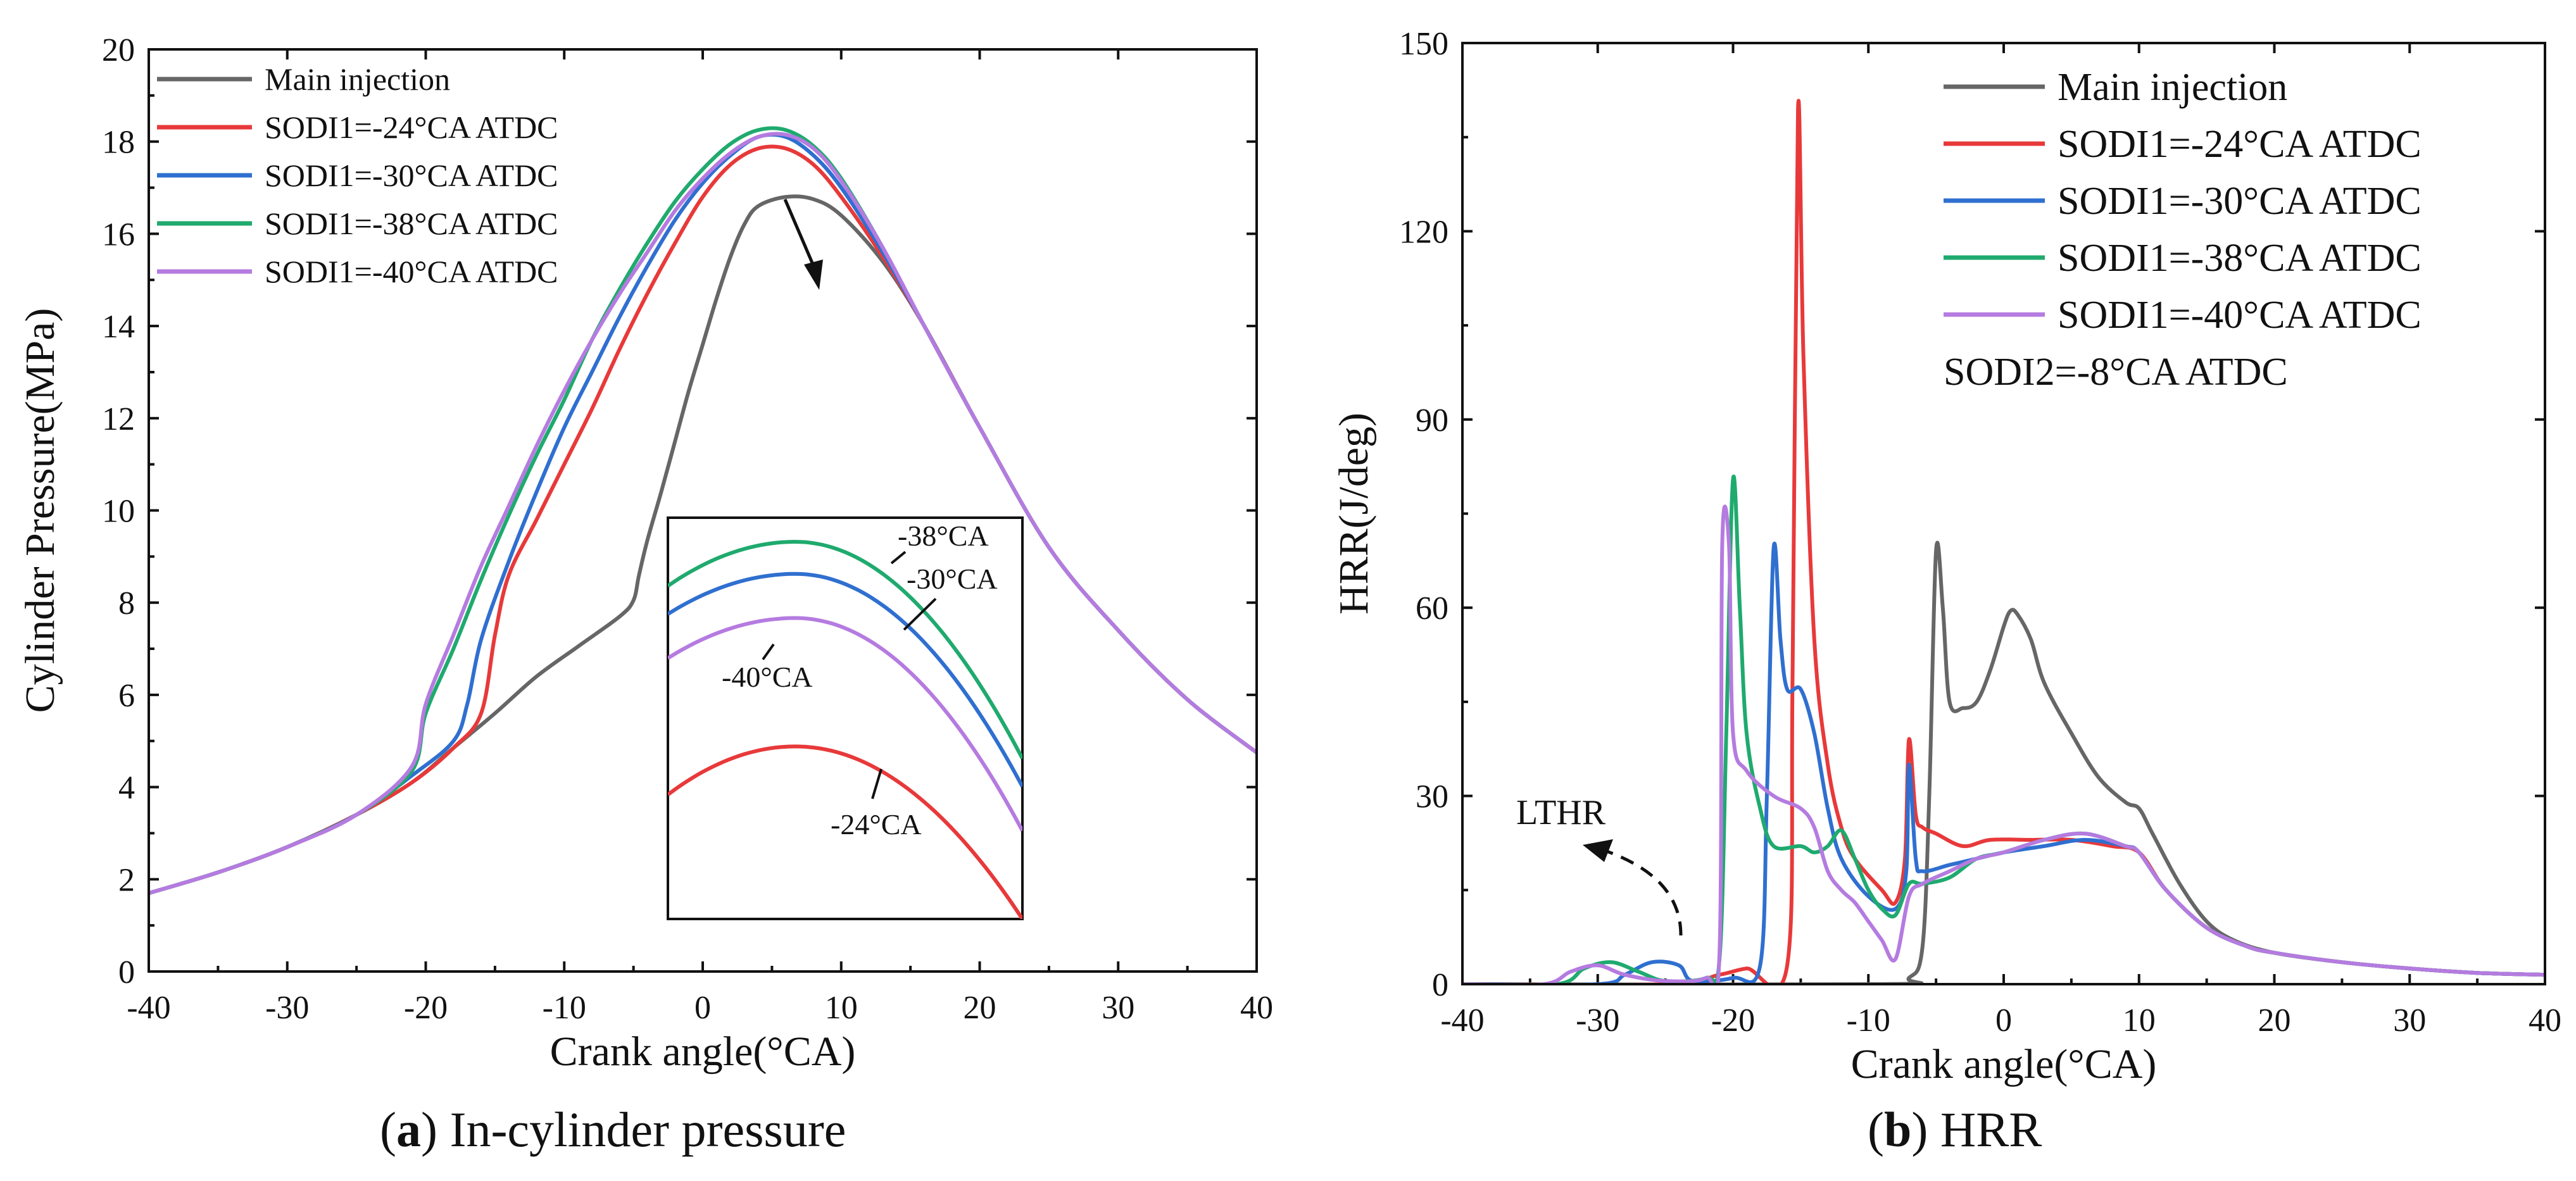 The image size is (2576, 1181). I want to click on caption-b: (b) HRR, so click(1955, 1129).